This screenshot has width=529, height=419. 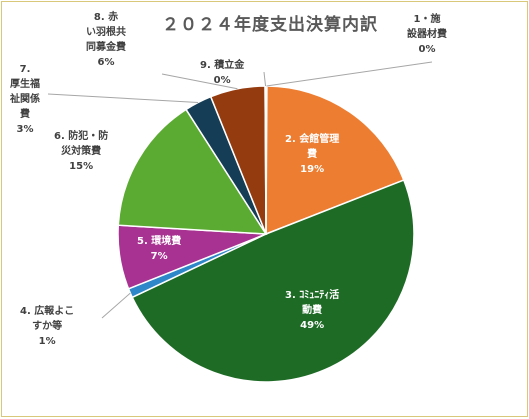 I want to click on data-label-7: 7. 厚生福 祉関係 費 3%, so click(x=25, y=99).